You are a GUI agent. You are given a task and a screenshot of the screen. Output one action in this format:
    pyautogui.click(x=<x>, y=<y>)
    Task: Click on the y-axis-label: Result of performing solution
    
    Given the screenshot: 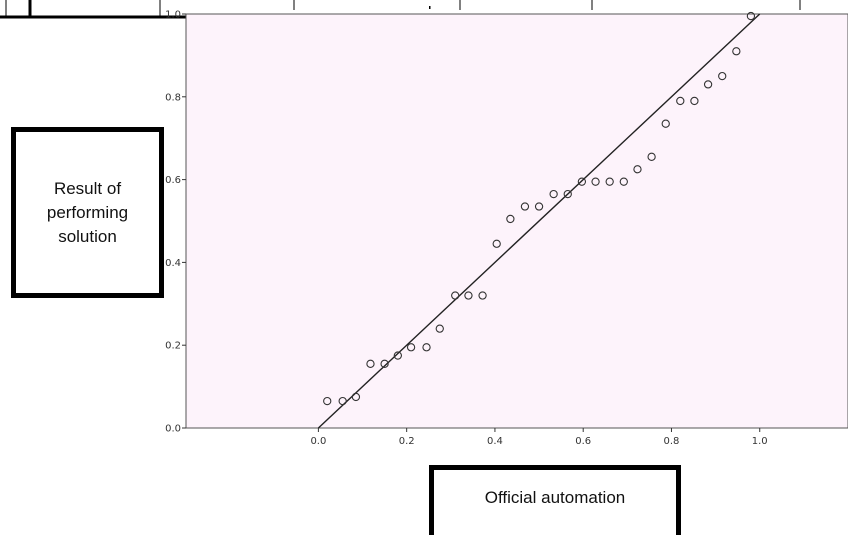 What is the action you would take?
    pyautogui.click(x=87, y=212)
    